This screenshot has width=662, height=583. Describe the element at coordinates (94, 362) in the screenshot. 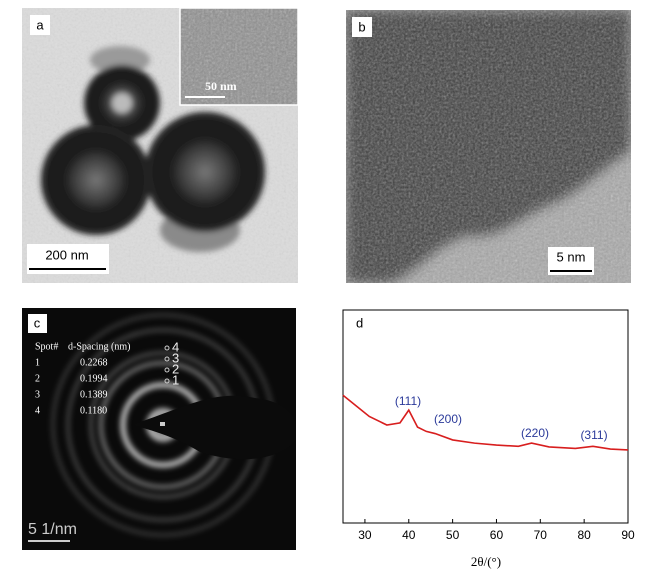

I see `table-cell: 0.2268` at that location.